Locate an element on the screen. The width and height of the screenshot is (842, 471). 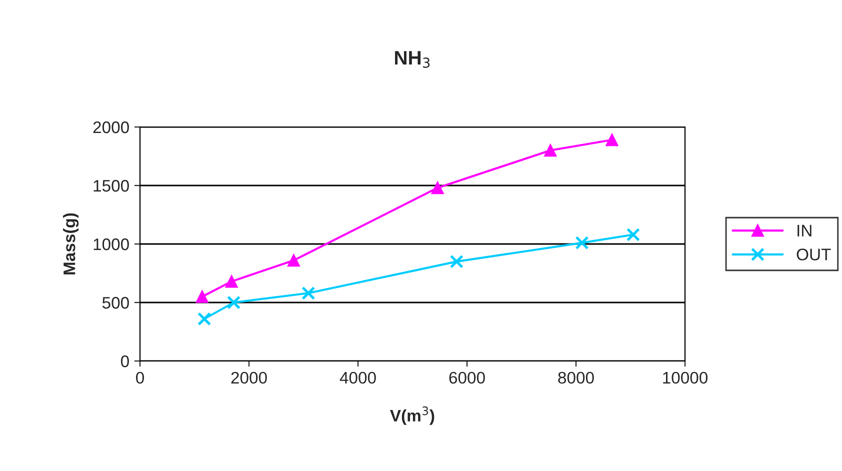
y-tick-label: 1000 is located at coordinates (111, 244).